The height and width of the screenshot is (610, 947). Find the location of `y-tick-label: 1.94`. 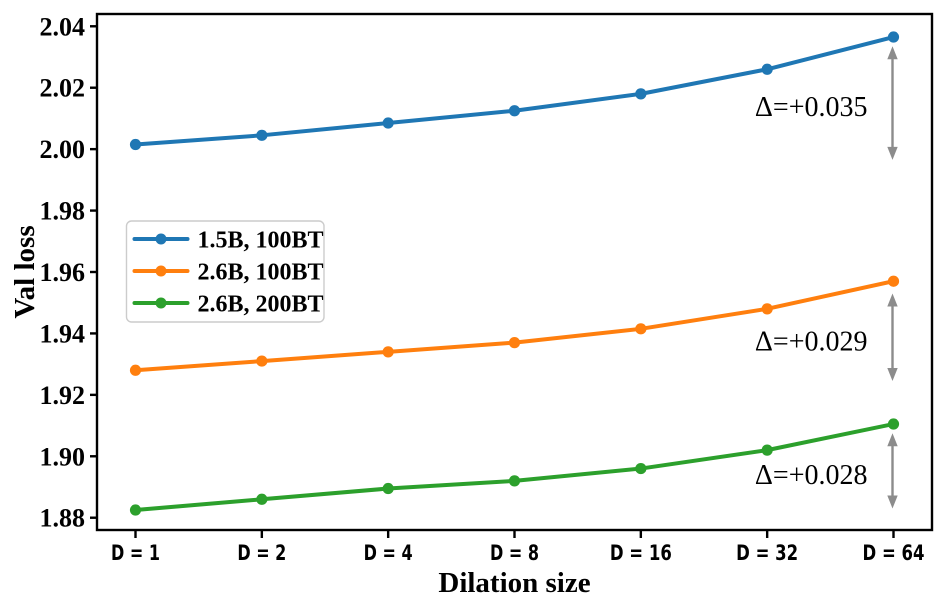

y-tick-label: 1.94 is located at coordinates (63, 333).